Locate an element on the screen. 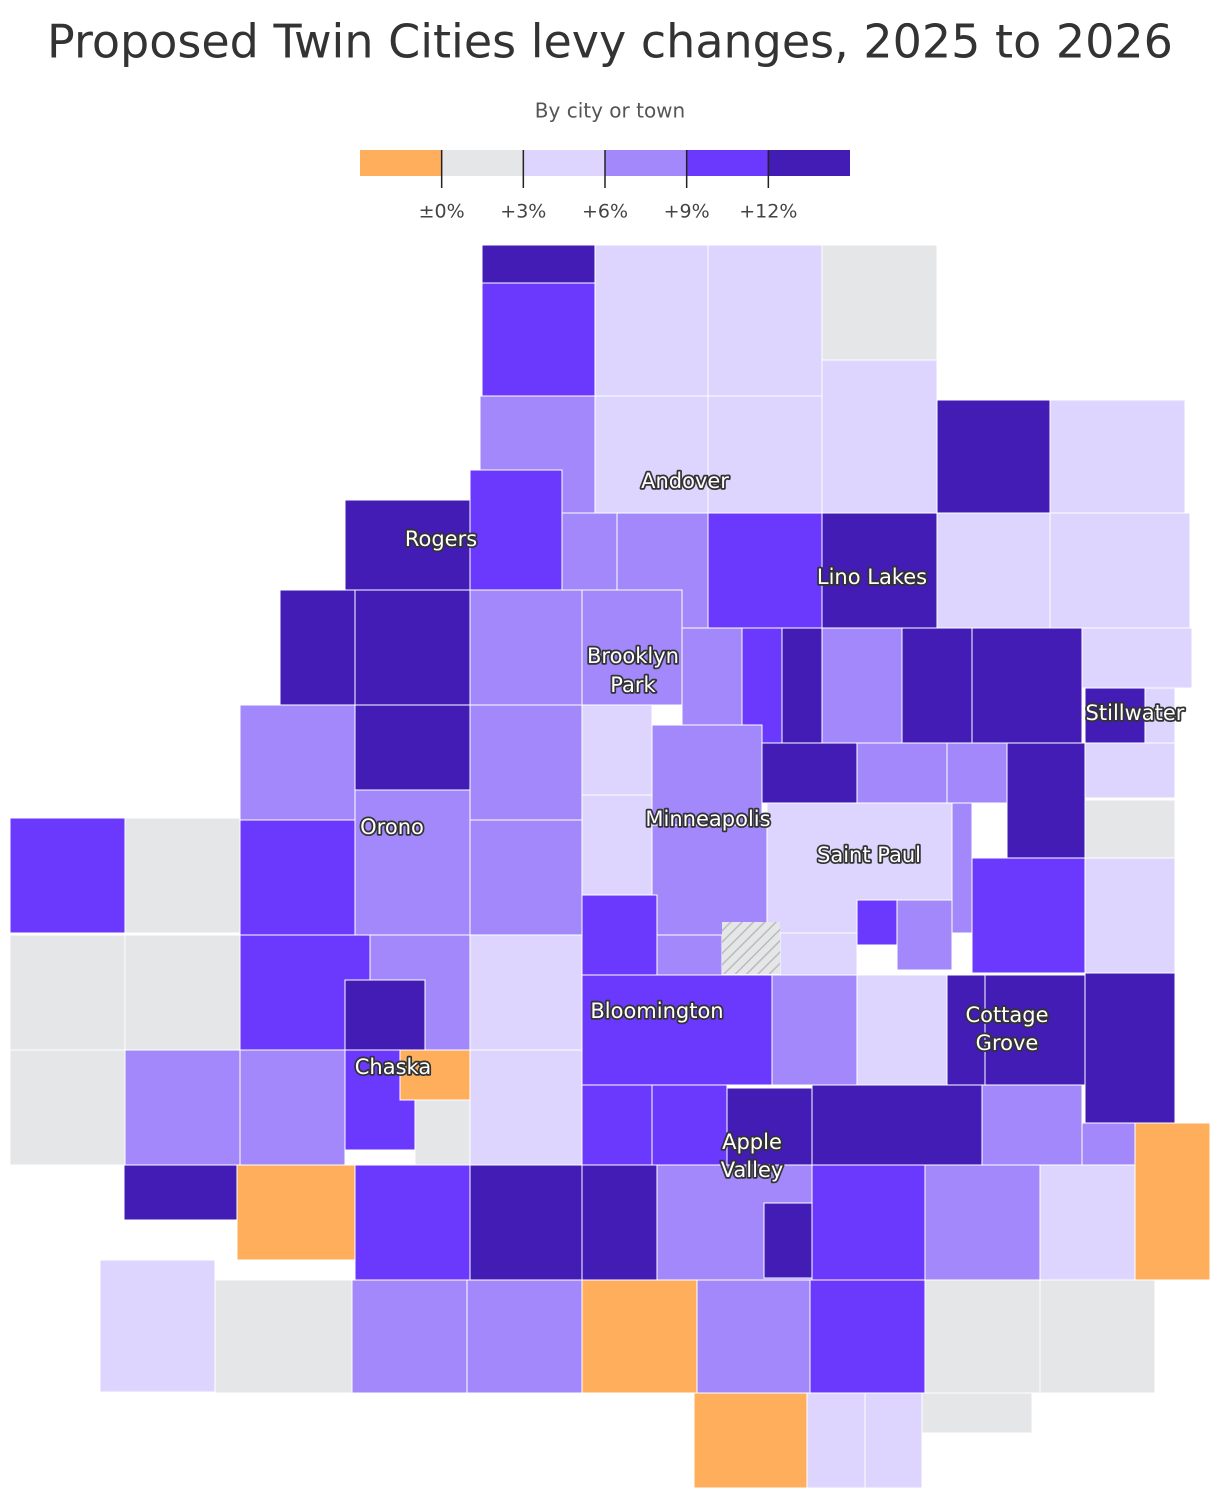 This screenshot has width=1220, height=1500. city-label: Bloomington is located at coordinates (656, 1011).